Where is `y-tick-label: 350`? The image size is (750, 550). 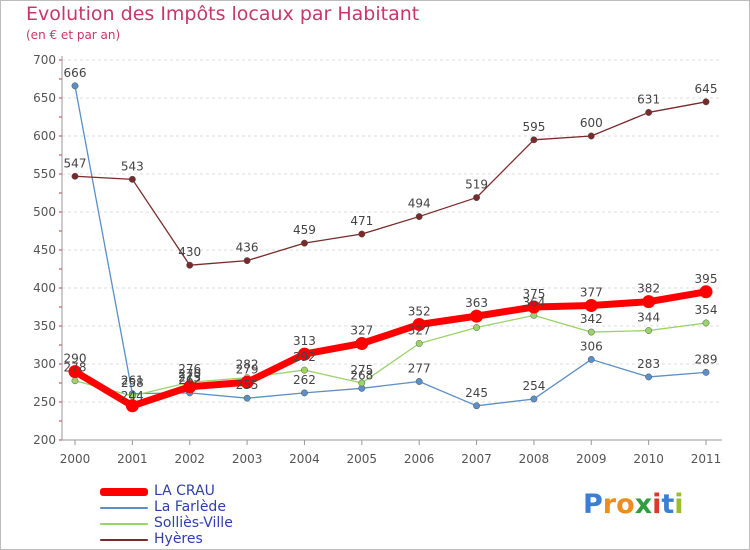 y-tick-label: 350 is located at coordinates (44, 326).